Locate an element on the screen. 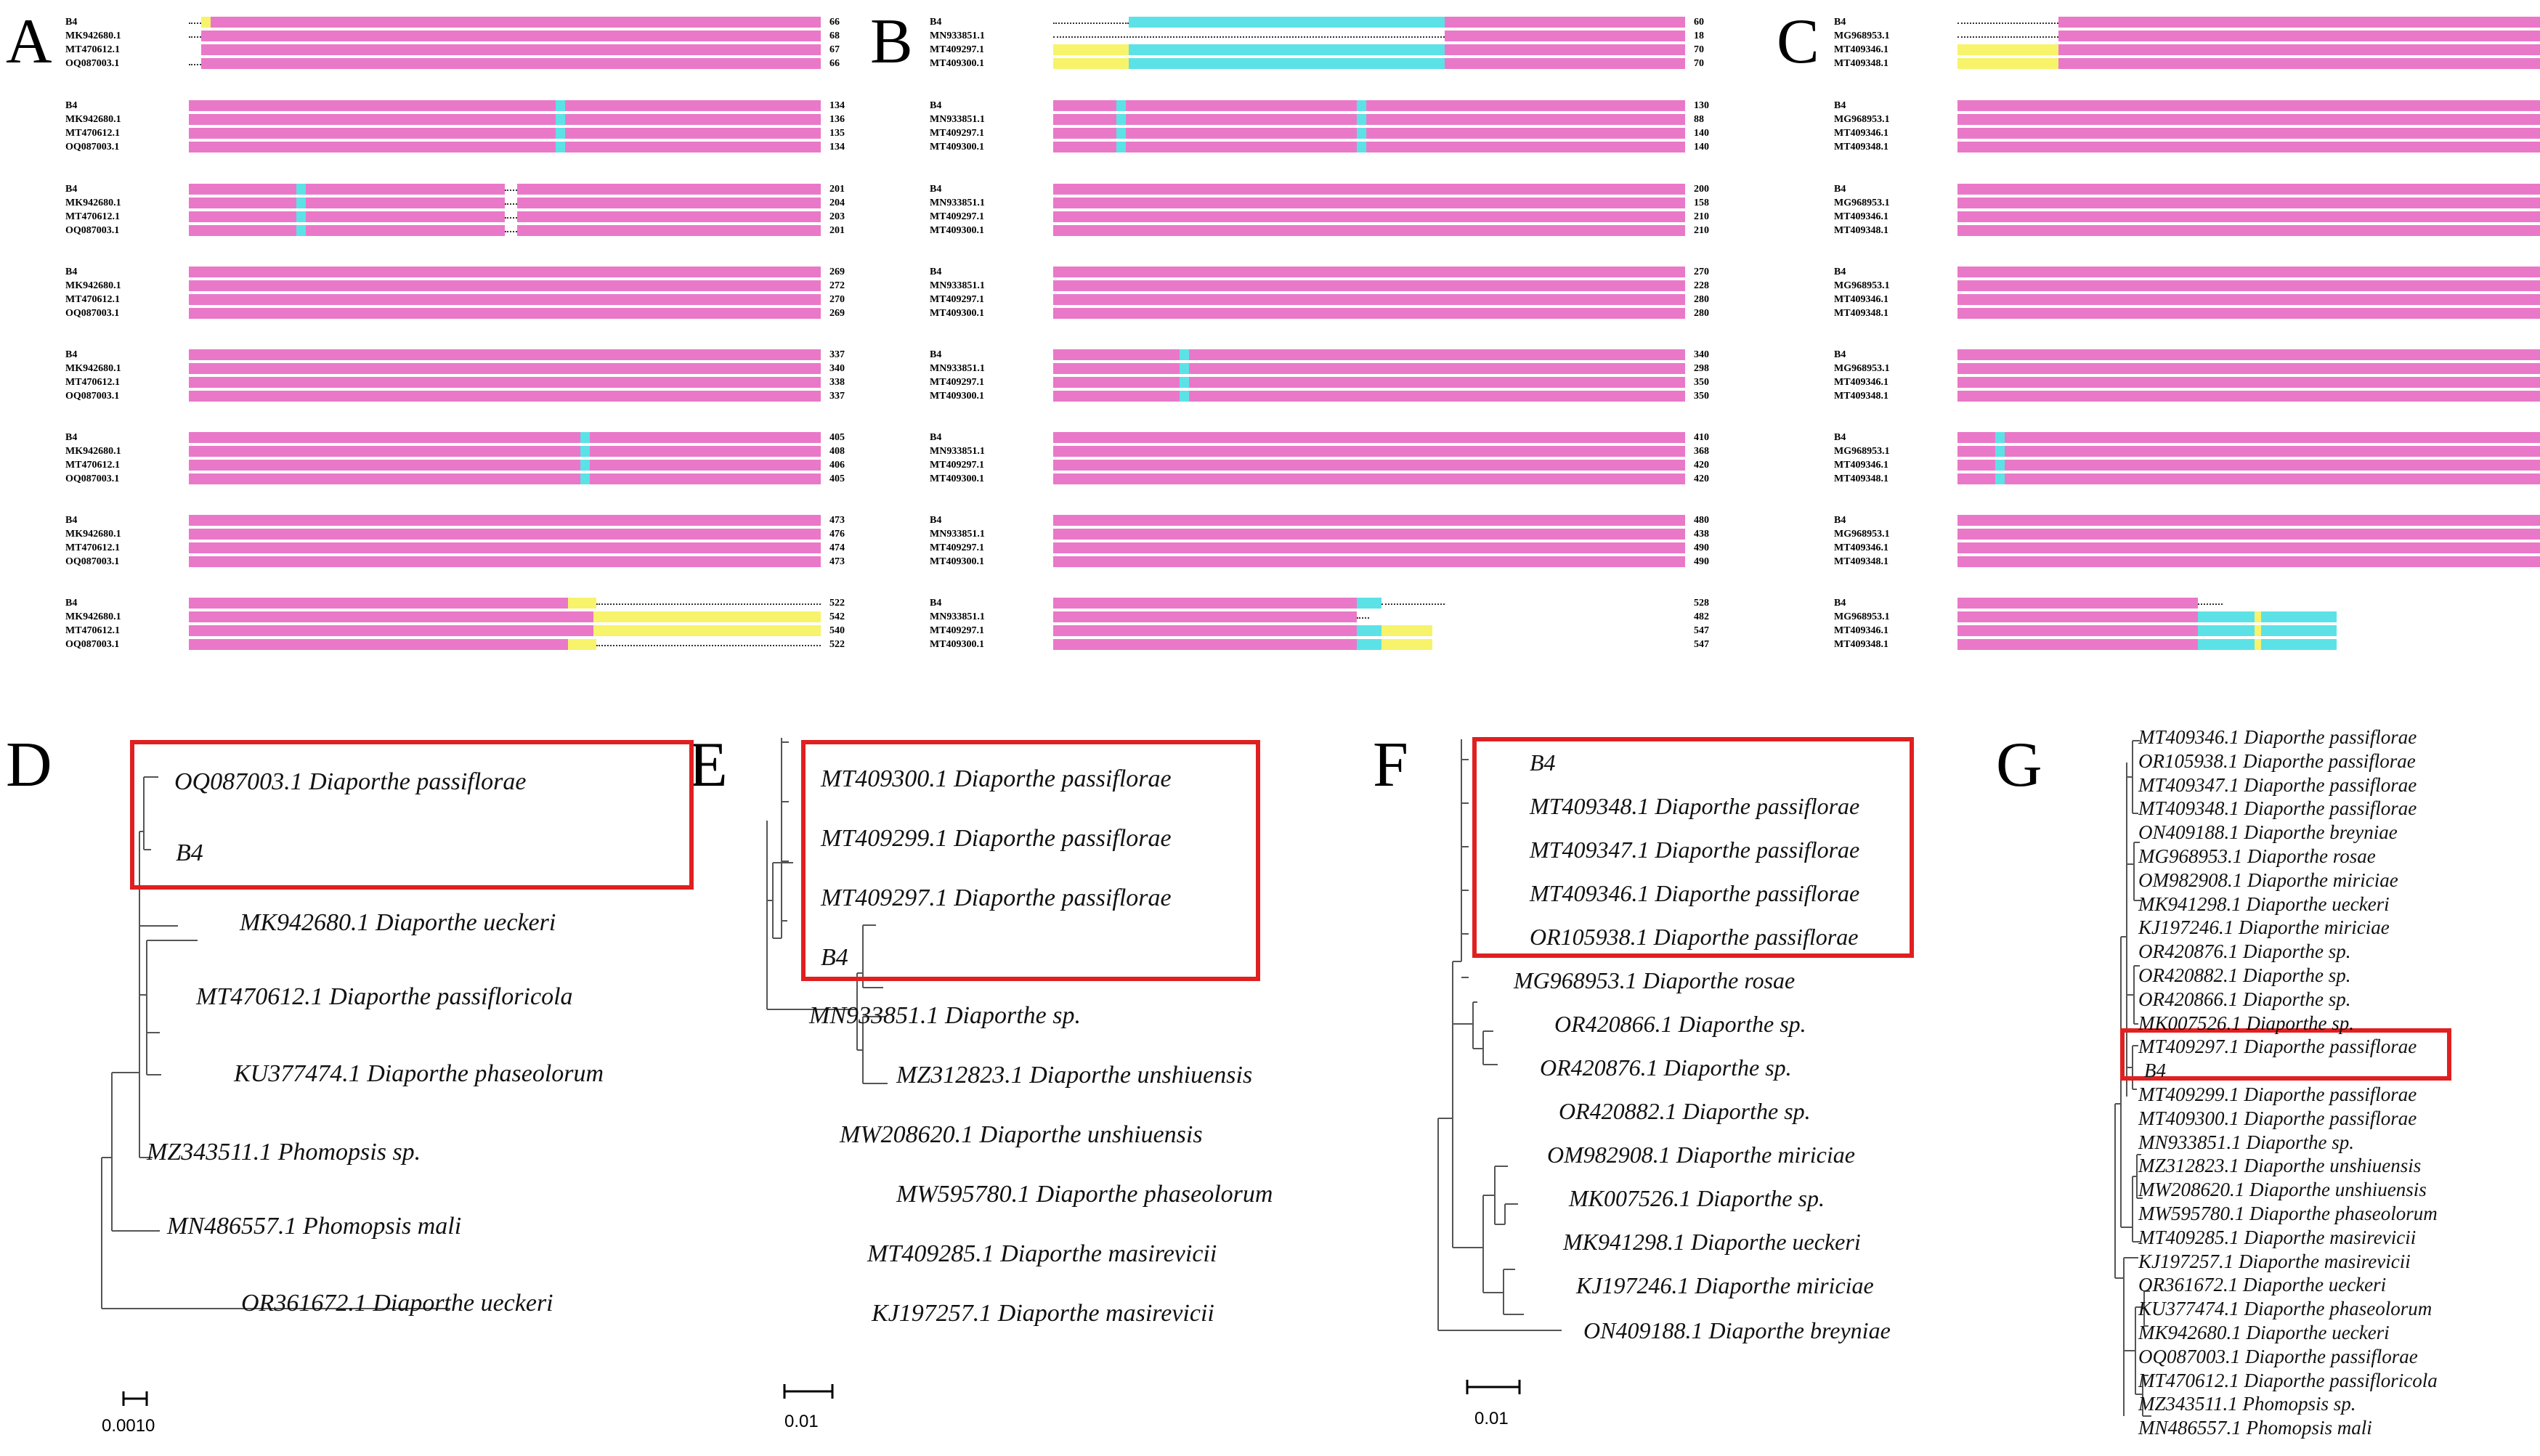 The height and width of the screenshot is (1456, 2540). tree-d-leaf: KU377474.1 Diaporthe phaseolorum is located at coordinates (419, 1074).